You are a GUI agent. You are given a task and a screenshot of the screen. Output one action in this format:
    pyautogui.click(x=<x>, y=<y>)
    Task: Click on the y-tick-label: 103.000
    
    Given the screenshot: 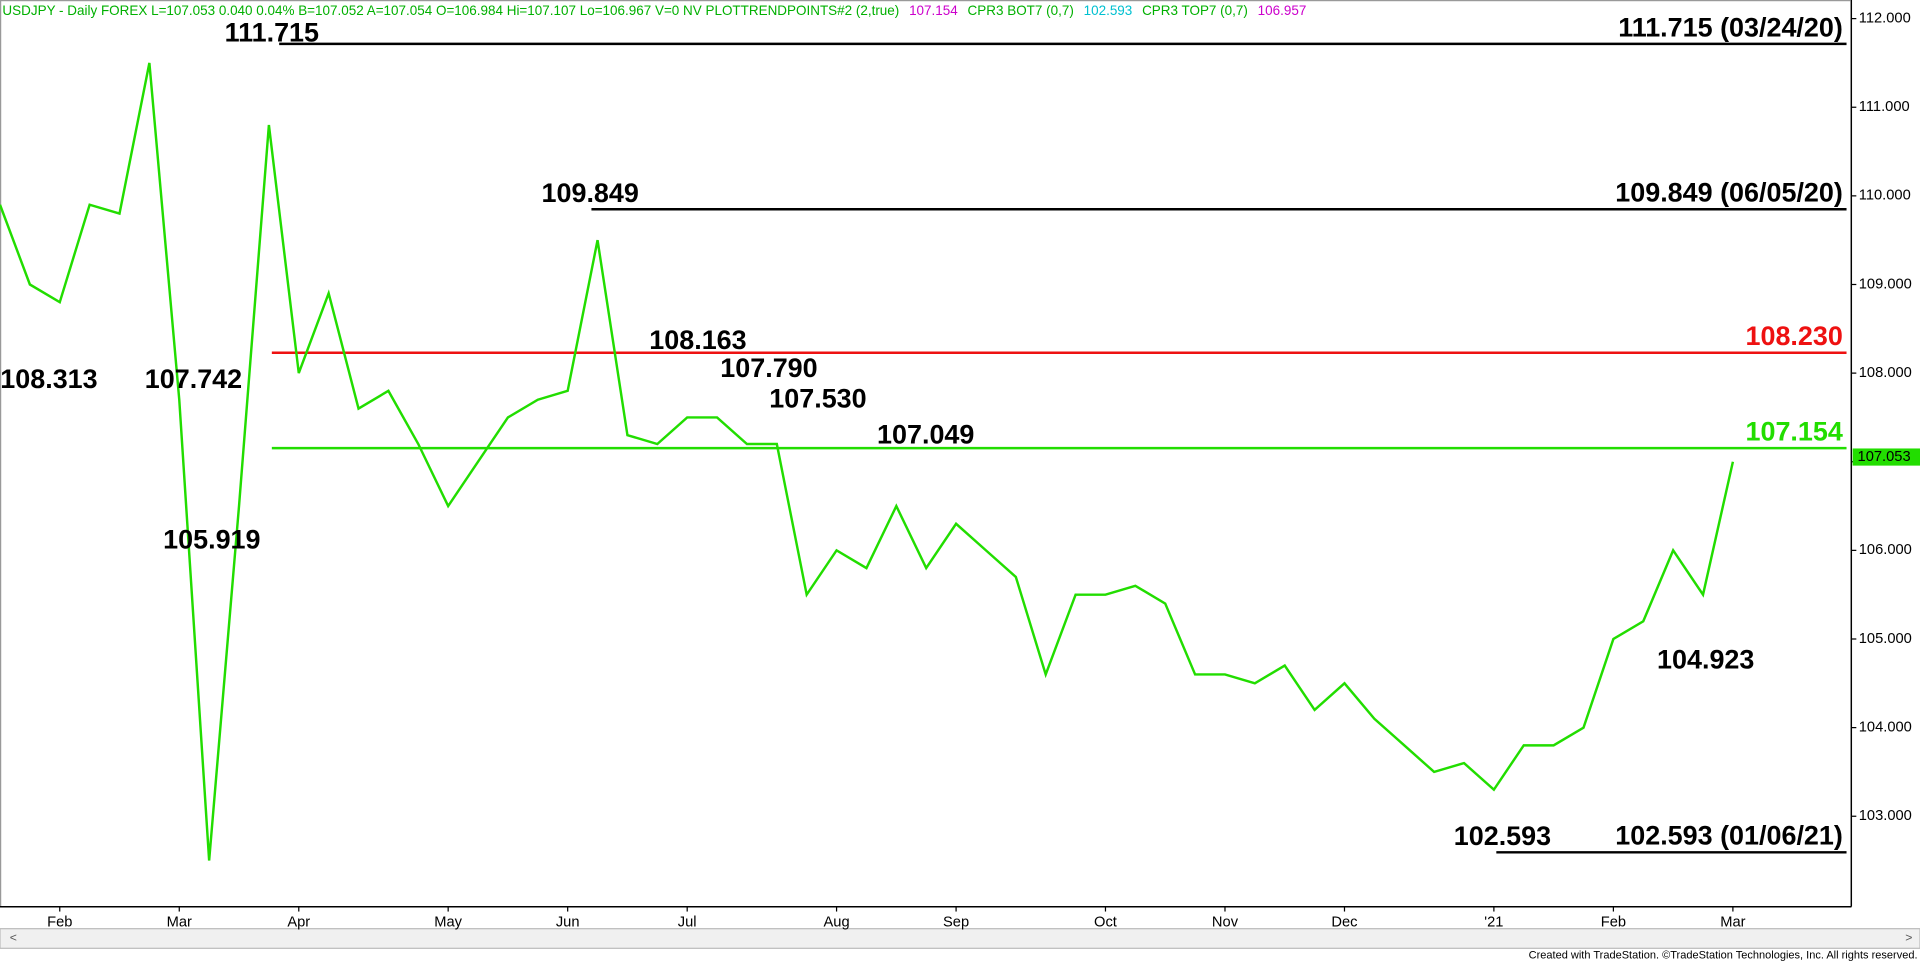 What is the action you would take?
    pyautogui.click(x=1885, y=816)
    